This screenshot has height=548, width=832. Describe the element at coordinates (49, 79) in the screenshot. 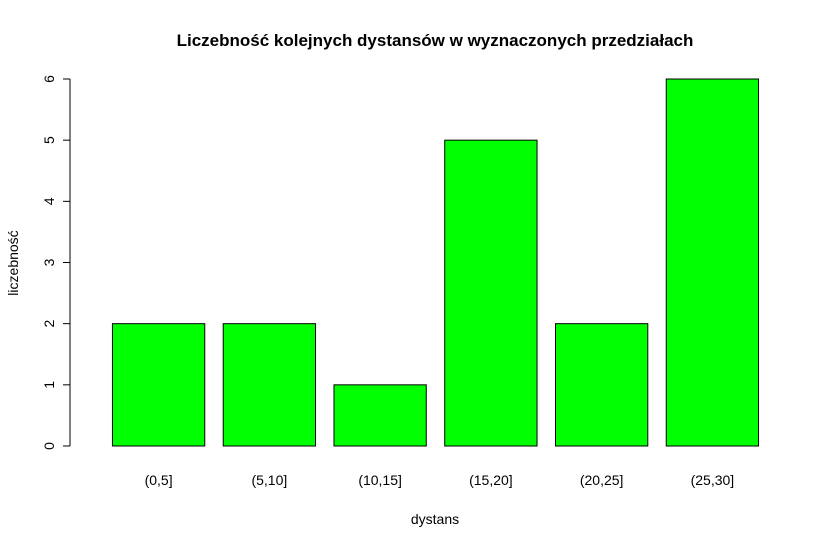

I see `y-tick-label: 6` at that location.